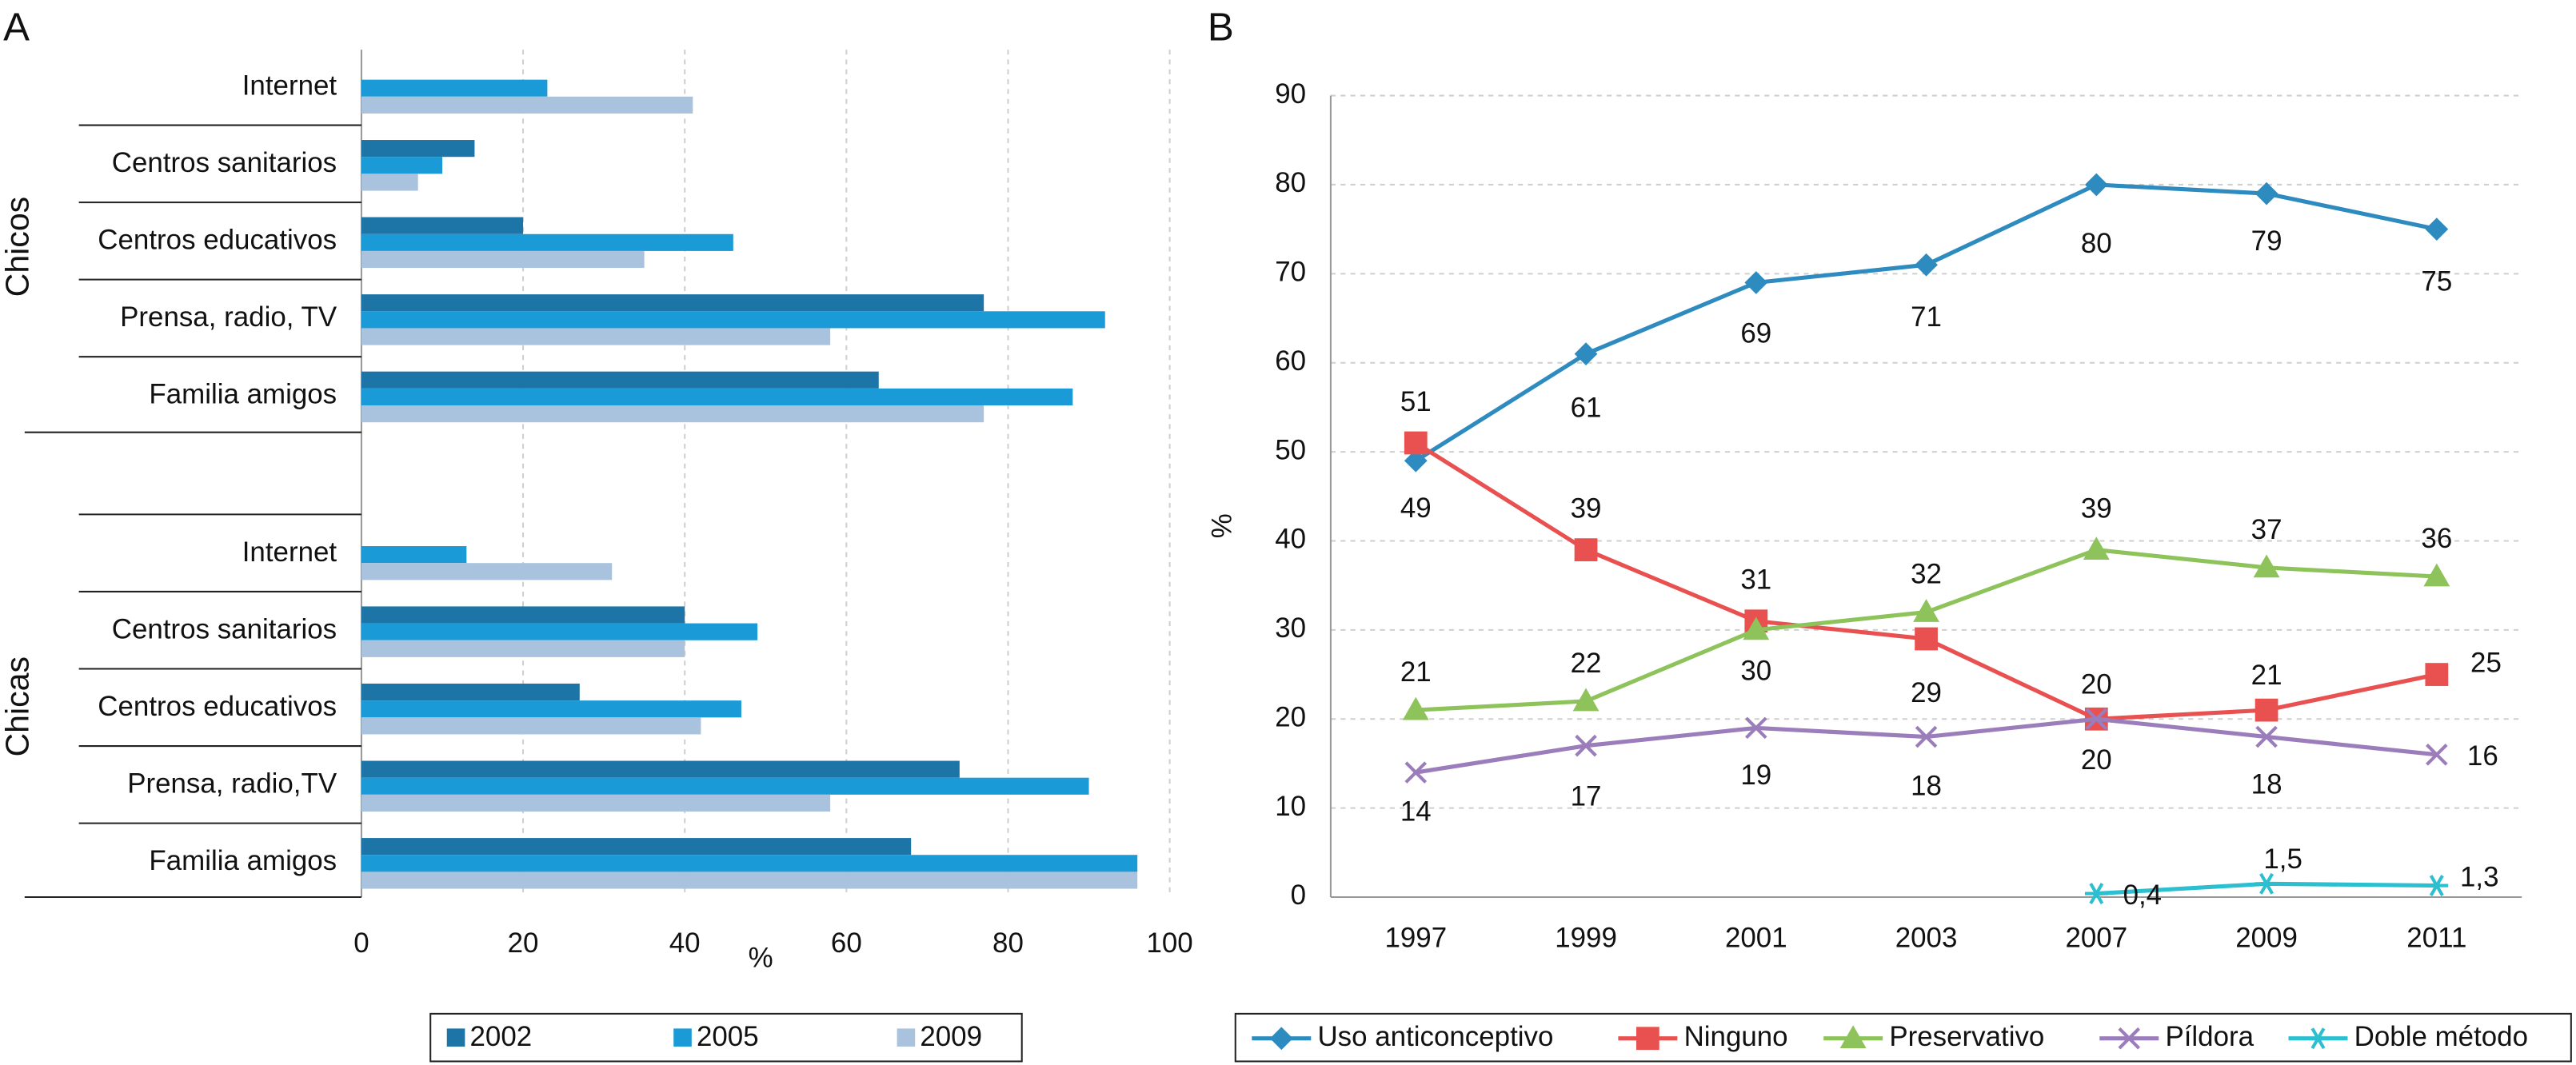 The height and width of the screenshot is (1065, 2576). What do you see at coordinates (2437, 282) in the screenshot?
I see `value-label: 75` at bounding box center [2437, 282].